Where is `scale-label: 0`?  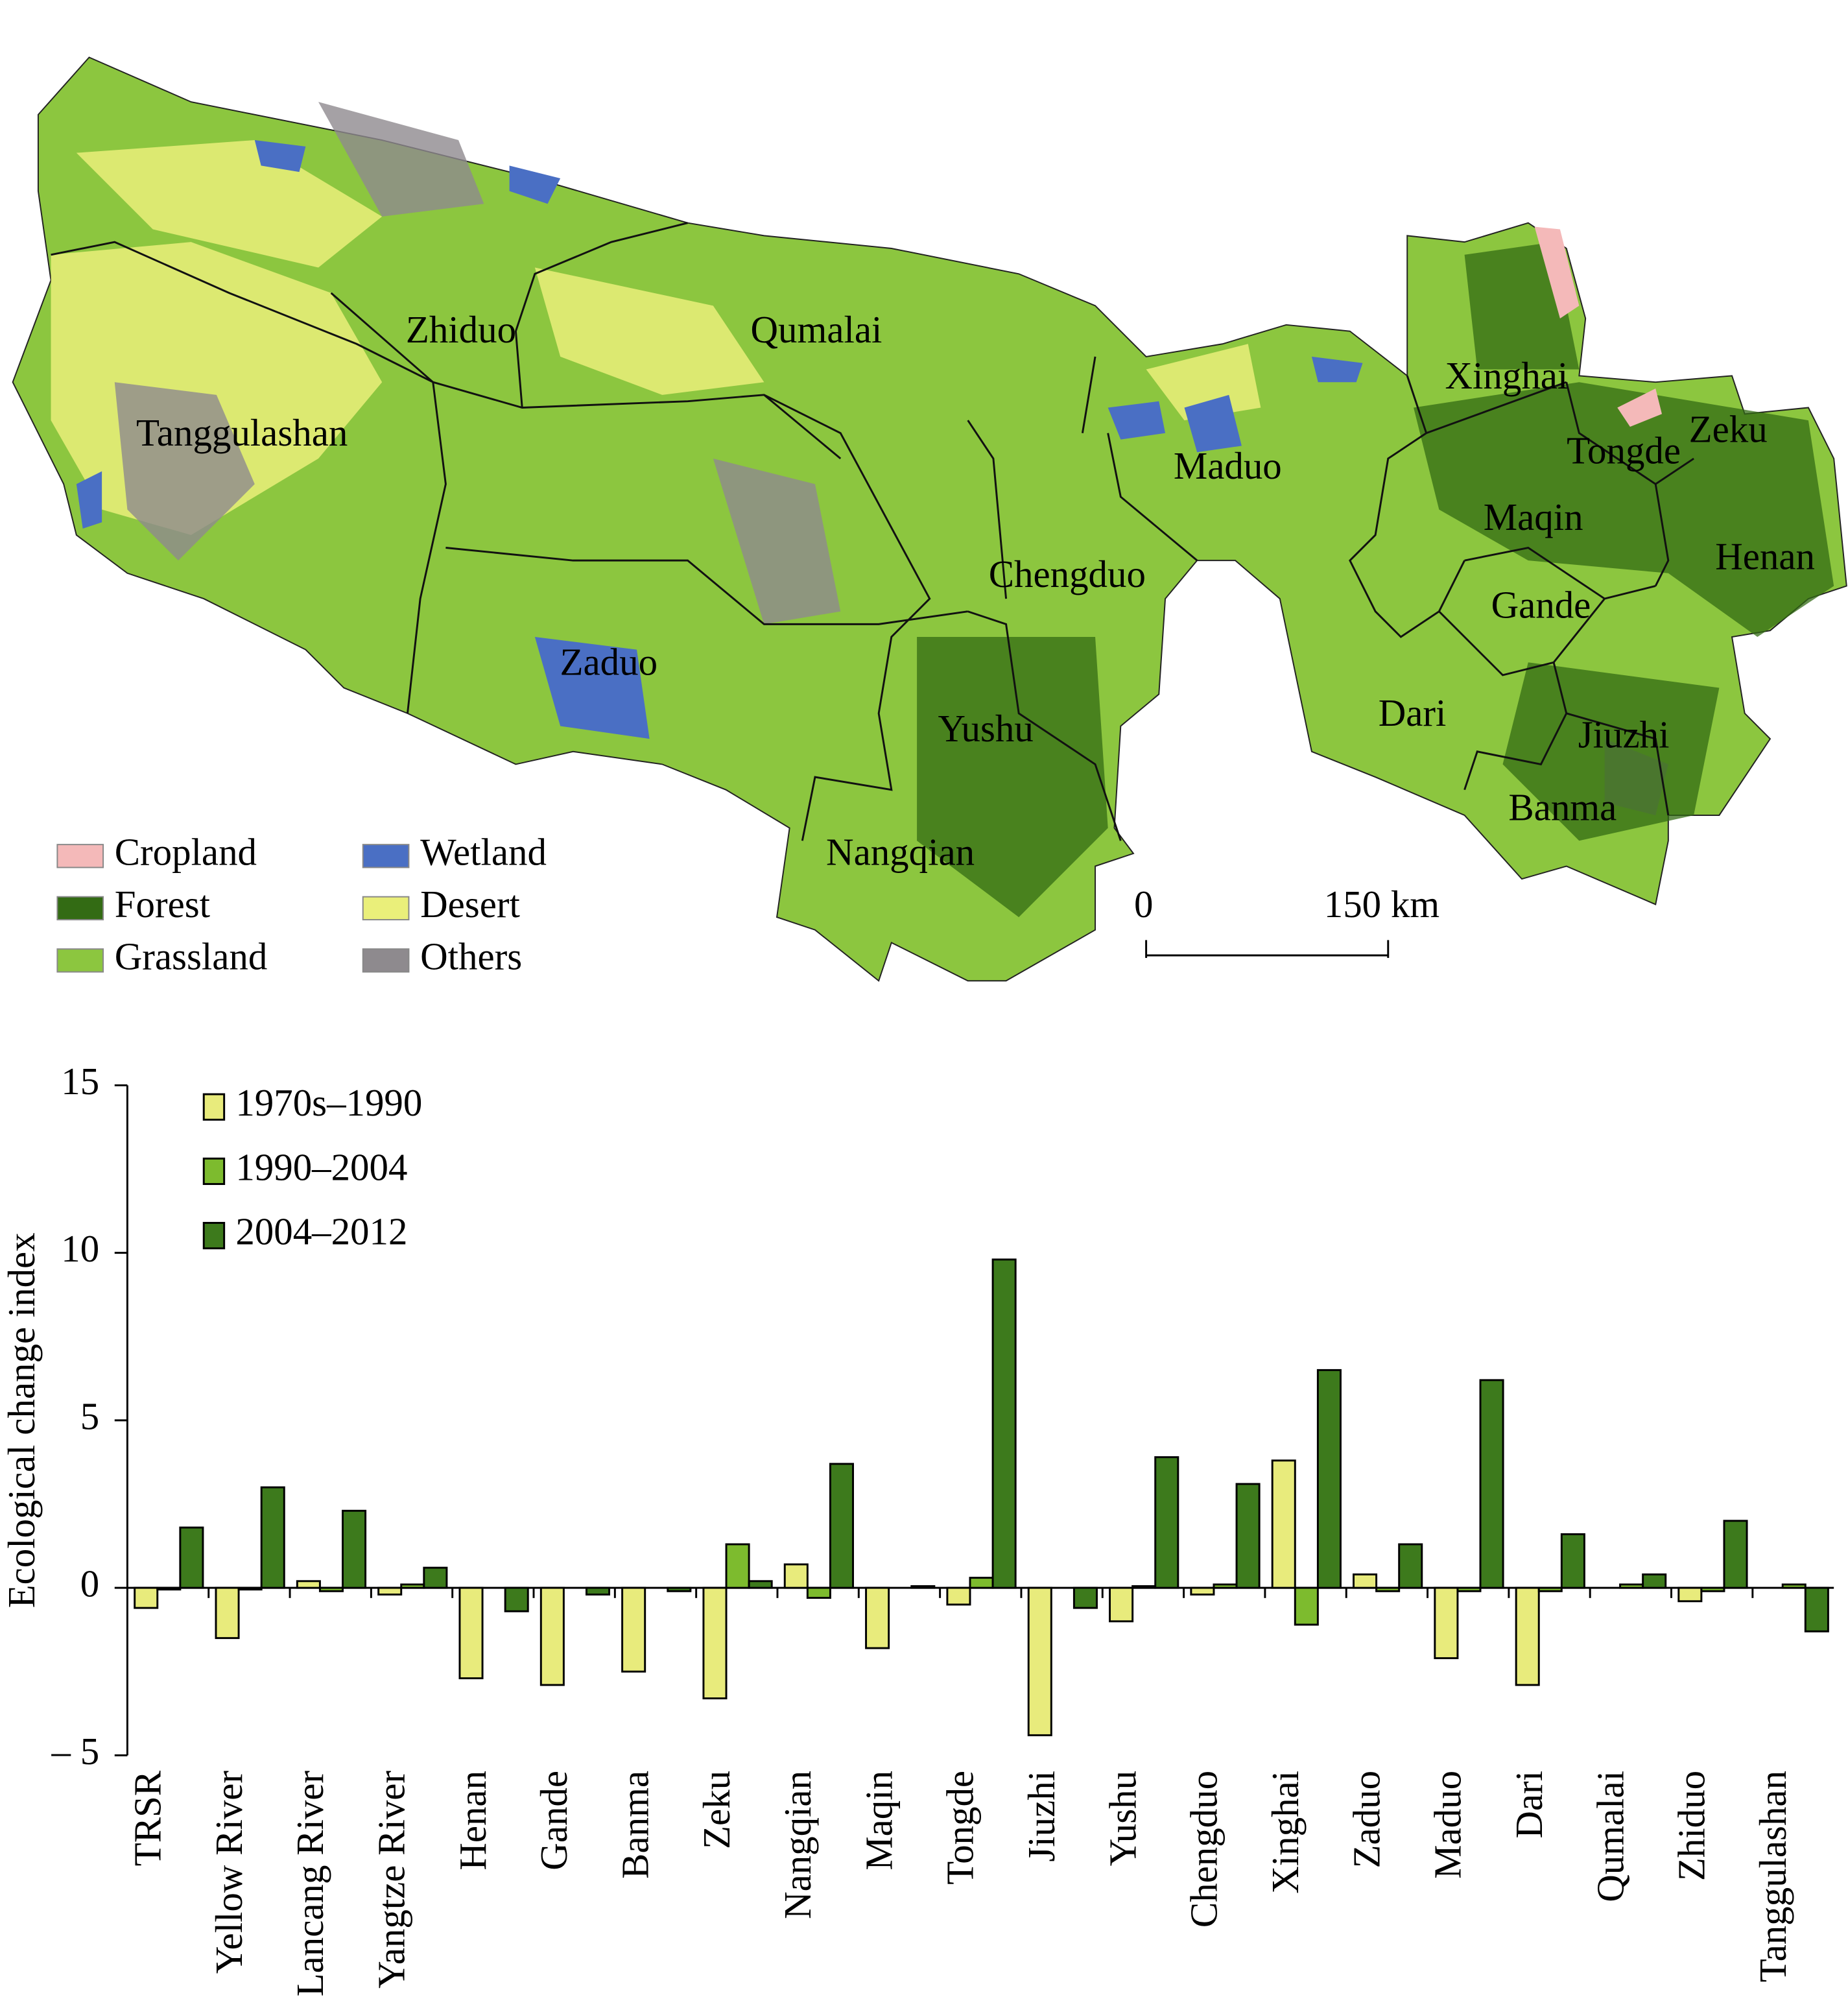 scale-label: 0 is located at coordinates (1143, 904).